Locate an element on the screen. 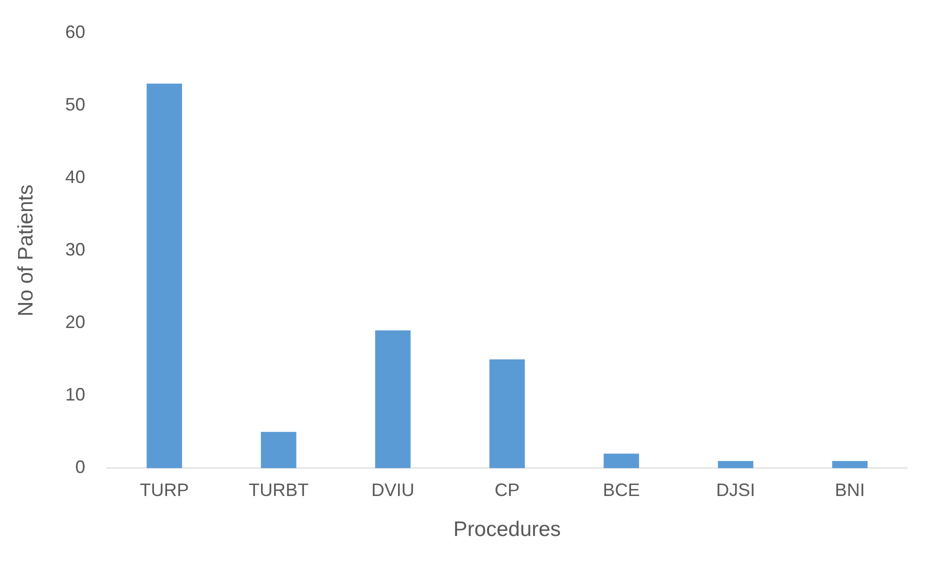 The image size is (925, 567). x-tick-label: TURBT is located at coordinates (278, 490).